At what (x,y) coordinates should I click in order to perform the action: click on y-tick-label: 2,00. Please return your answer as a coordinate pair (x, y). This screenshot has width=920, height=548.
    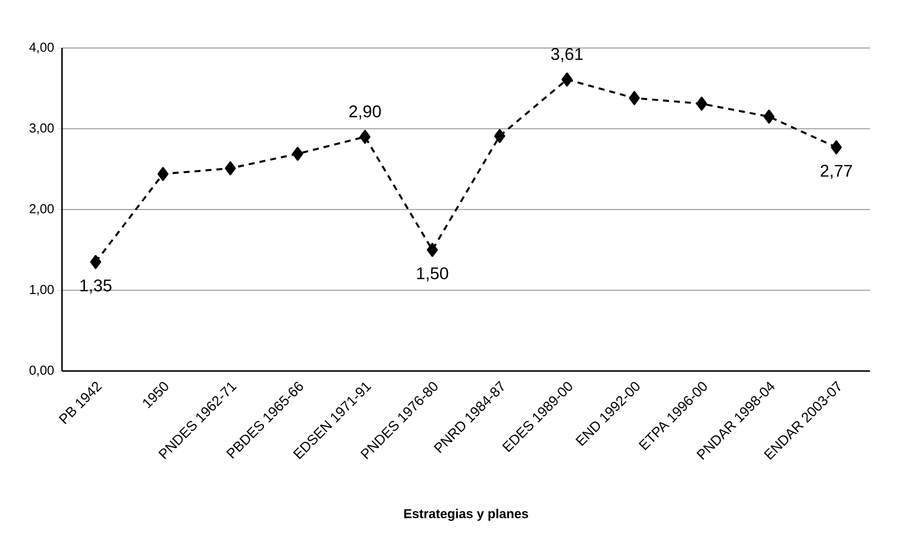
    Looking at the image, I should click on (42, 209).